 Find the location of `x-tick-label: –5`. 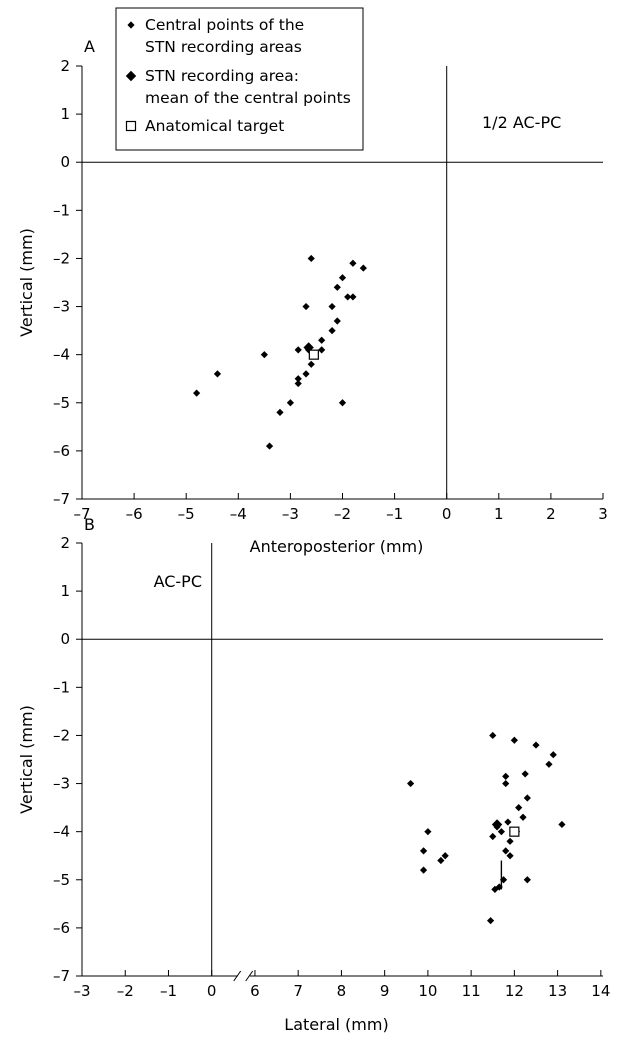

x-tick-label: –5 is located at coordinates (186, 514).